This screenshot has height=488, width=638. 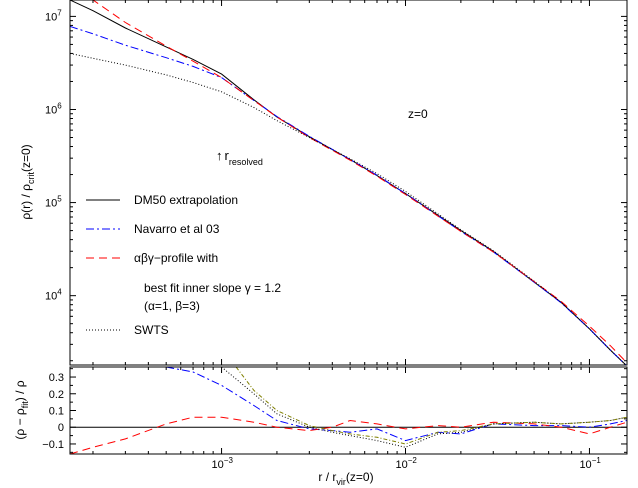 What do you see at coordinates (151, 330) in the screenshot?
I see `legend-label: SWTS` at bounding box center [151, 330].